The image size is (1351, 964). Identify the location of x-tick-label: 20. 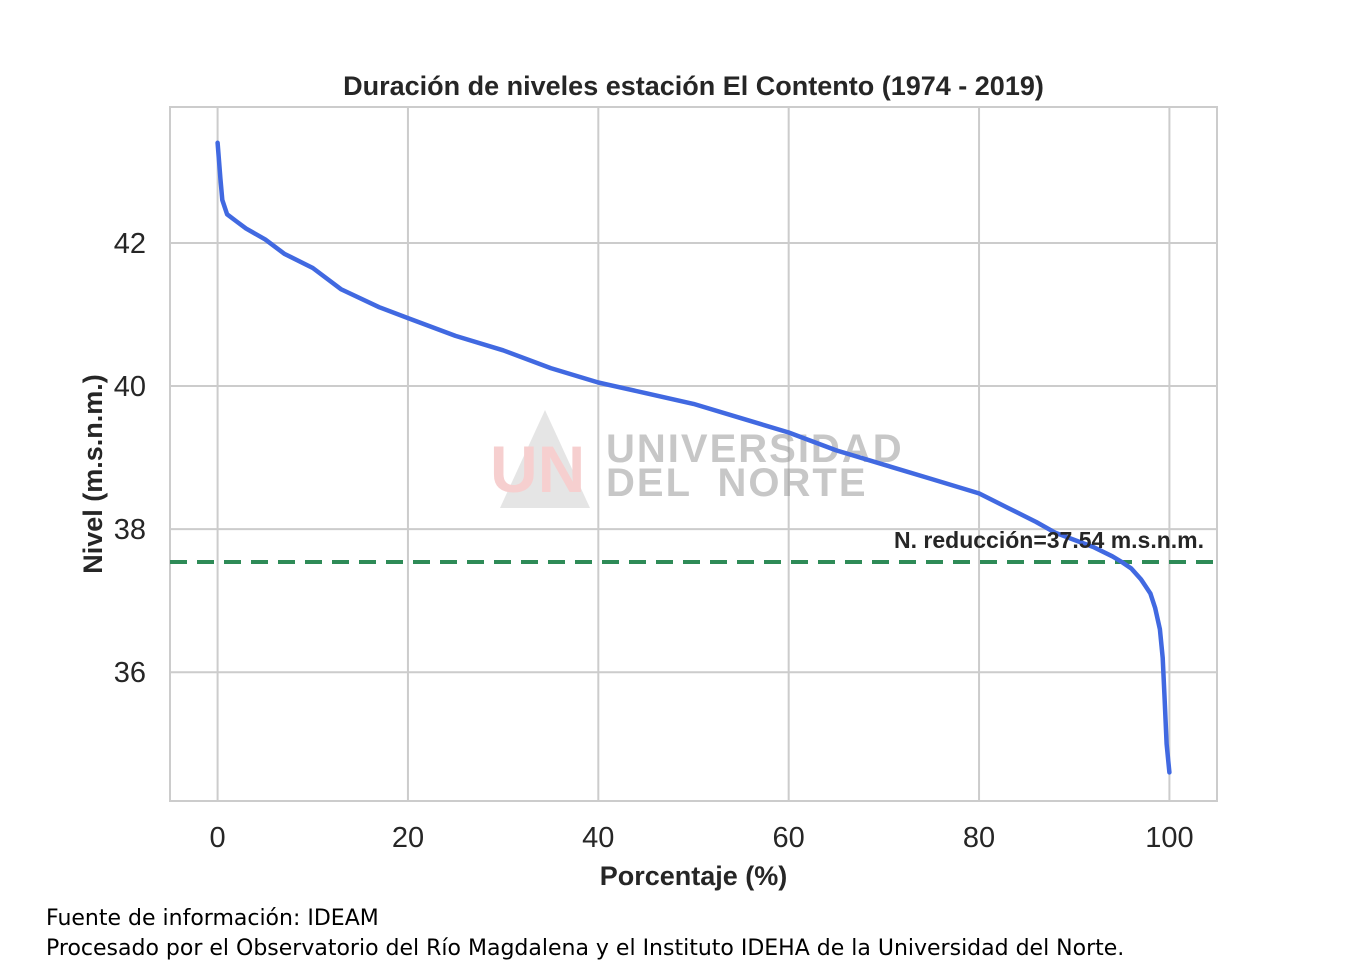
(408, 838).